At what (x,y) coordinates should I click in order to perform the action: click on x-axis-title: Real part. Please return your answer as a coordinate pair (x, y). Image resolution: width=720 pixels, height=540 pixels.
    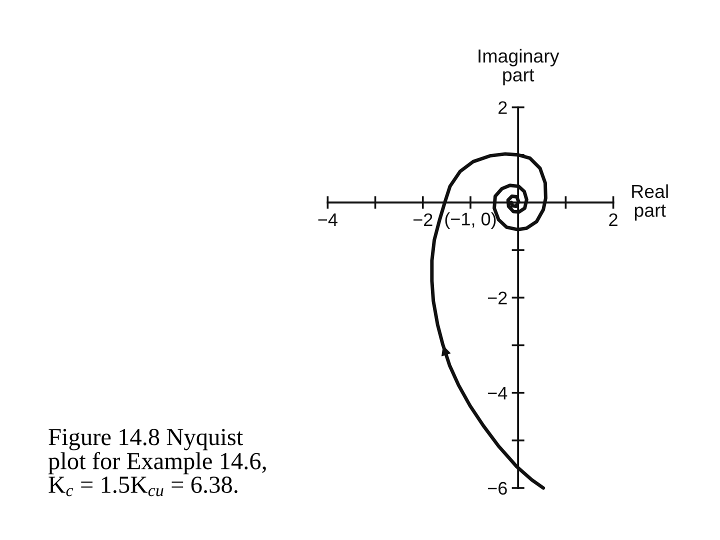
    Looking at the image, I should click on (650, 202).